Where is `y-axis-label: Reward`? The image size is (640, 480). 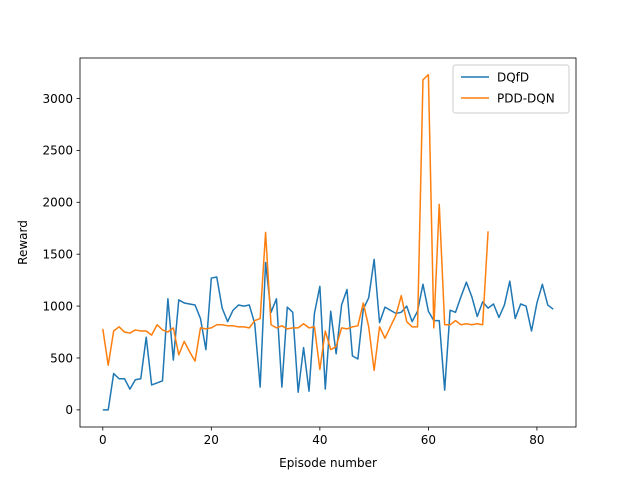 y-axis-label: Reward is located at coordinates (23, 242).